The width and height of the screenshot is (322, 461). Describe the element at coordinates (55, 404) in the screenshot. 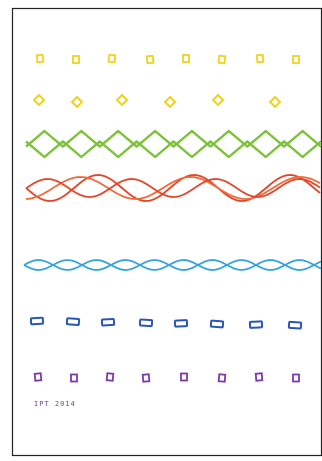

I see `drawing-signature: IPT 2014` at that location.